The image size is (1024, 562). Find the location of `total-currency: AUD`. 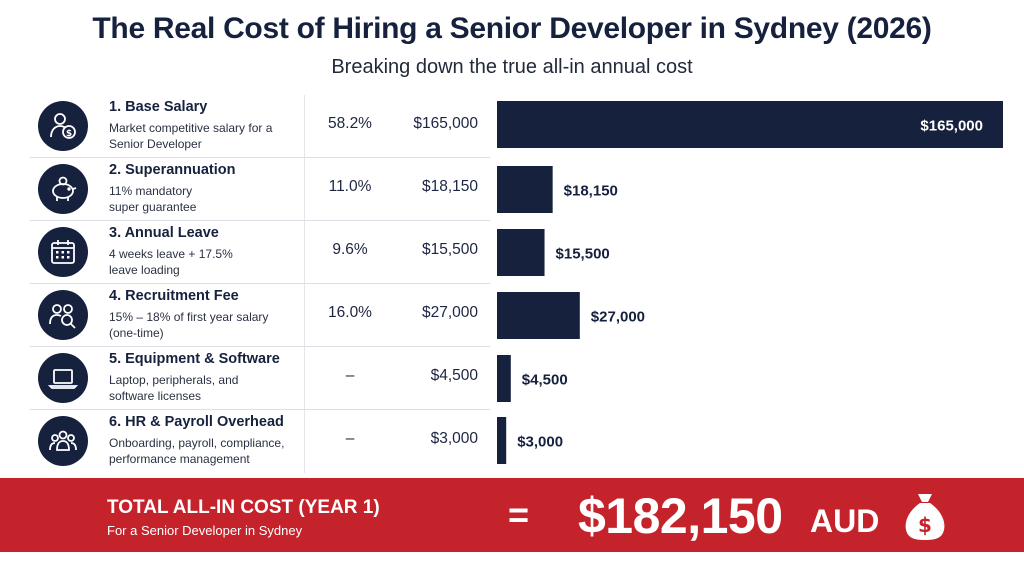

total-currency: AUD is located at coordinates (845, 521).